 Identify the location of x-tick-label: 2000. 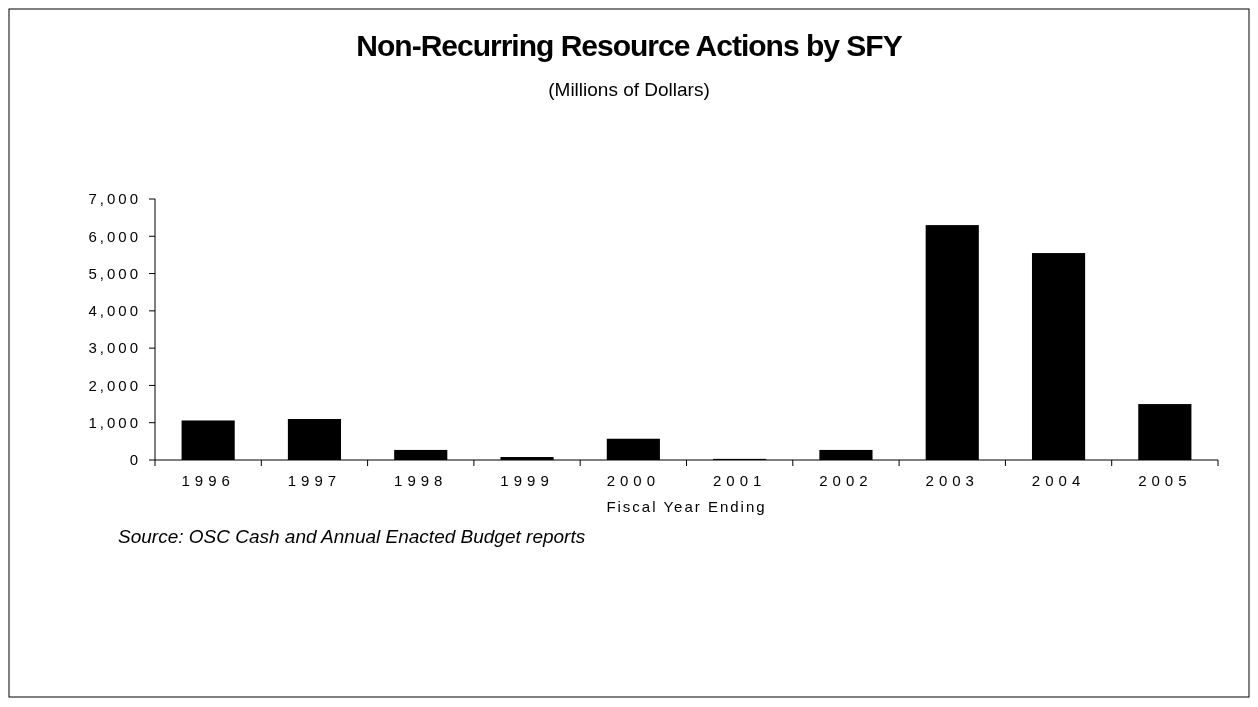
(633, 480).